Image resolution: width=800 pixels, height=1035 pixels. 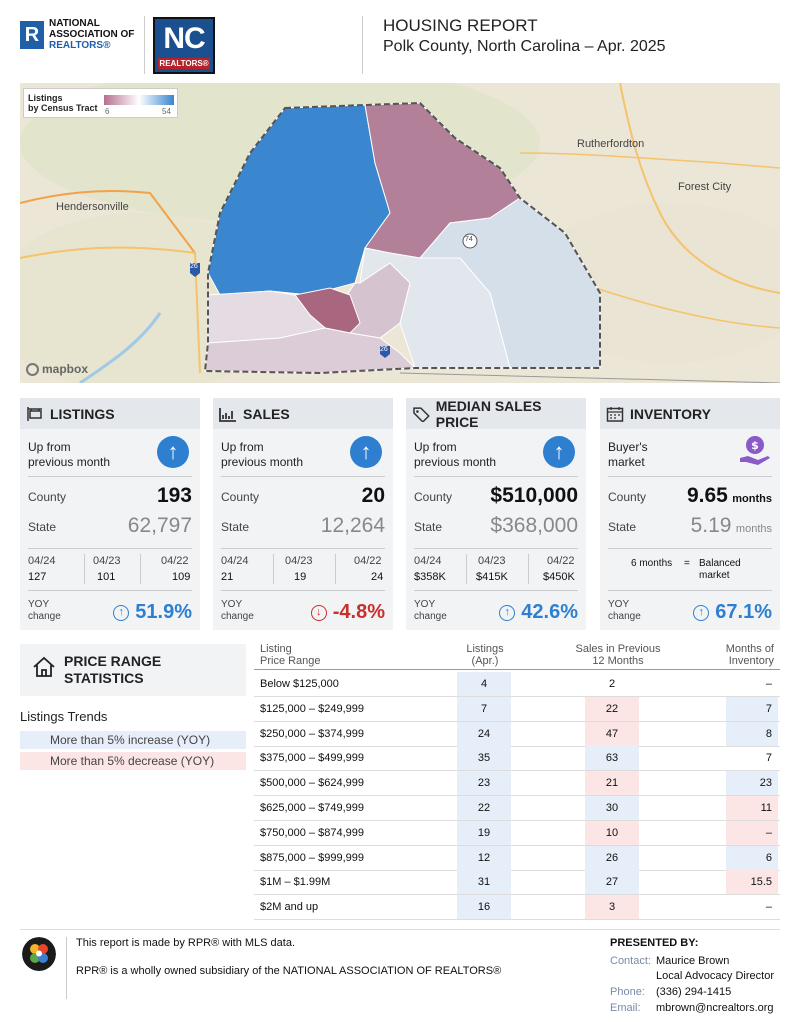 I want to click on row-listings: 23, so click(x=484, y=783).